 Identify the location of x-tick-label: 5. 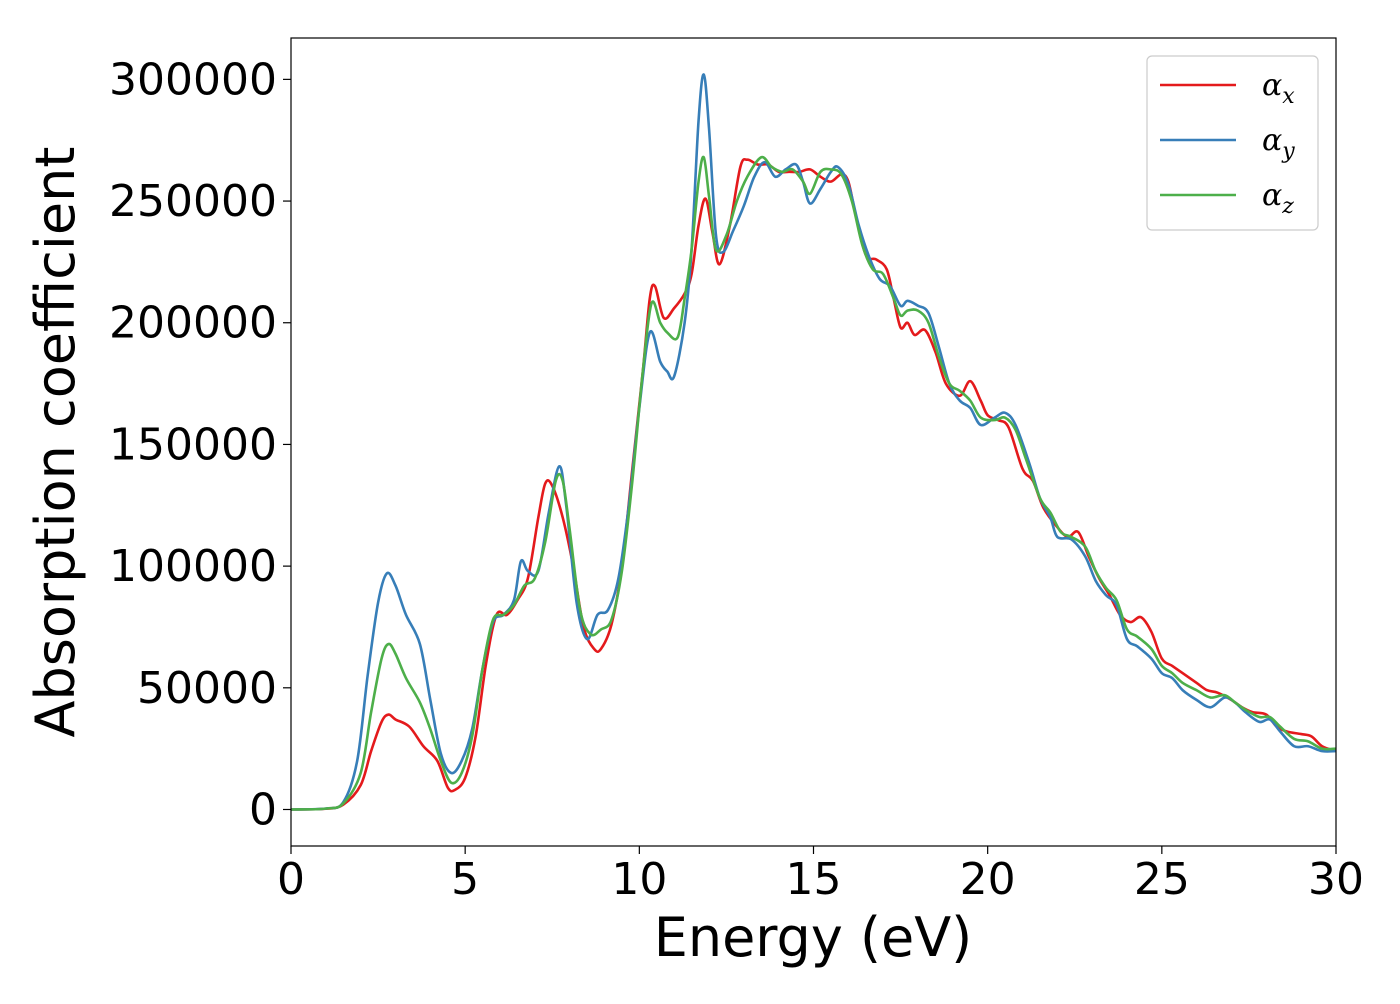
(465, 879).